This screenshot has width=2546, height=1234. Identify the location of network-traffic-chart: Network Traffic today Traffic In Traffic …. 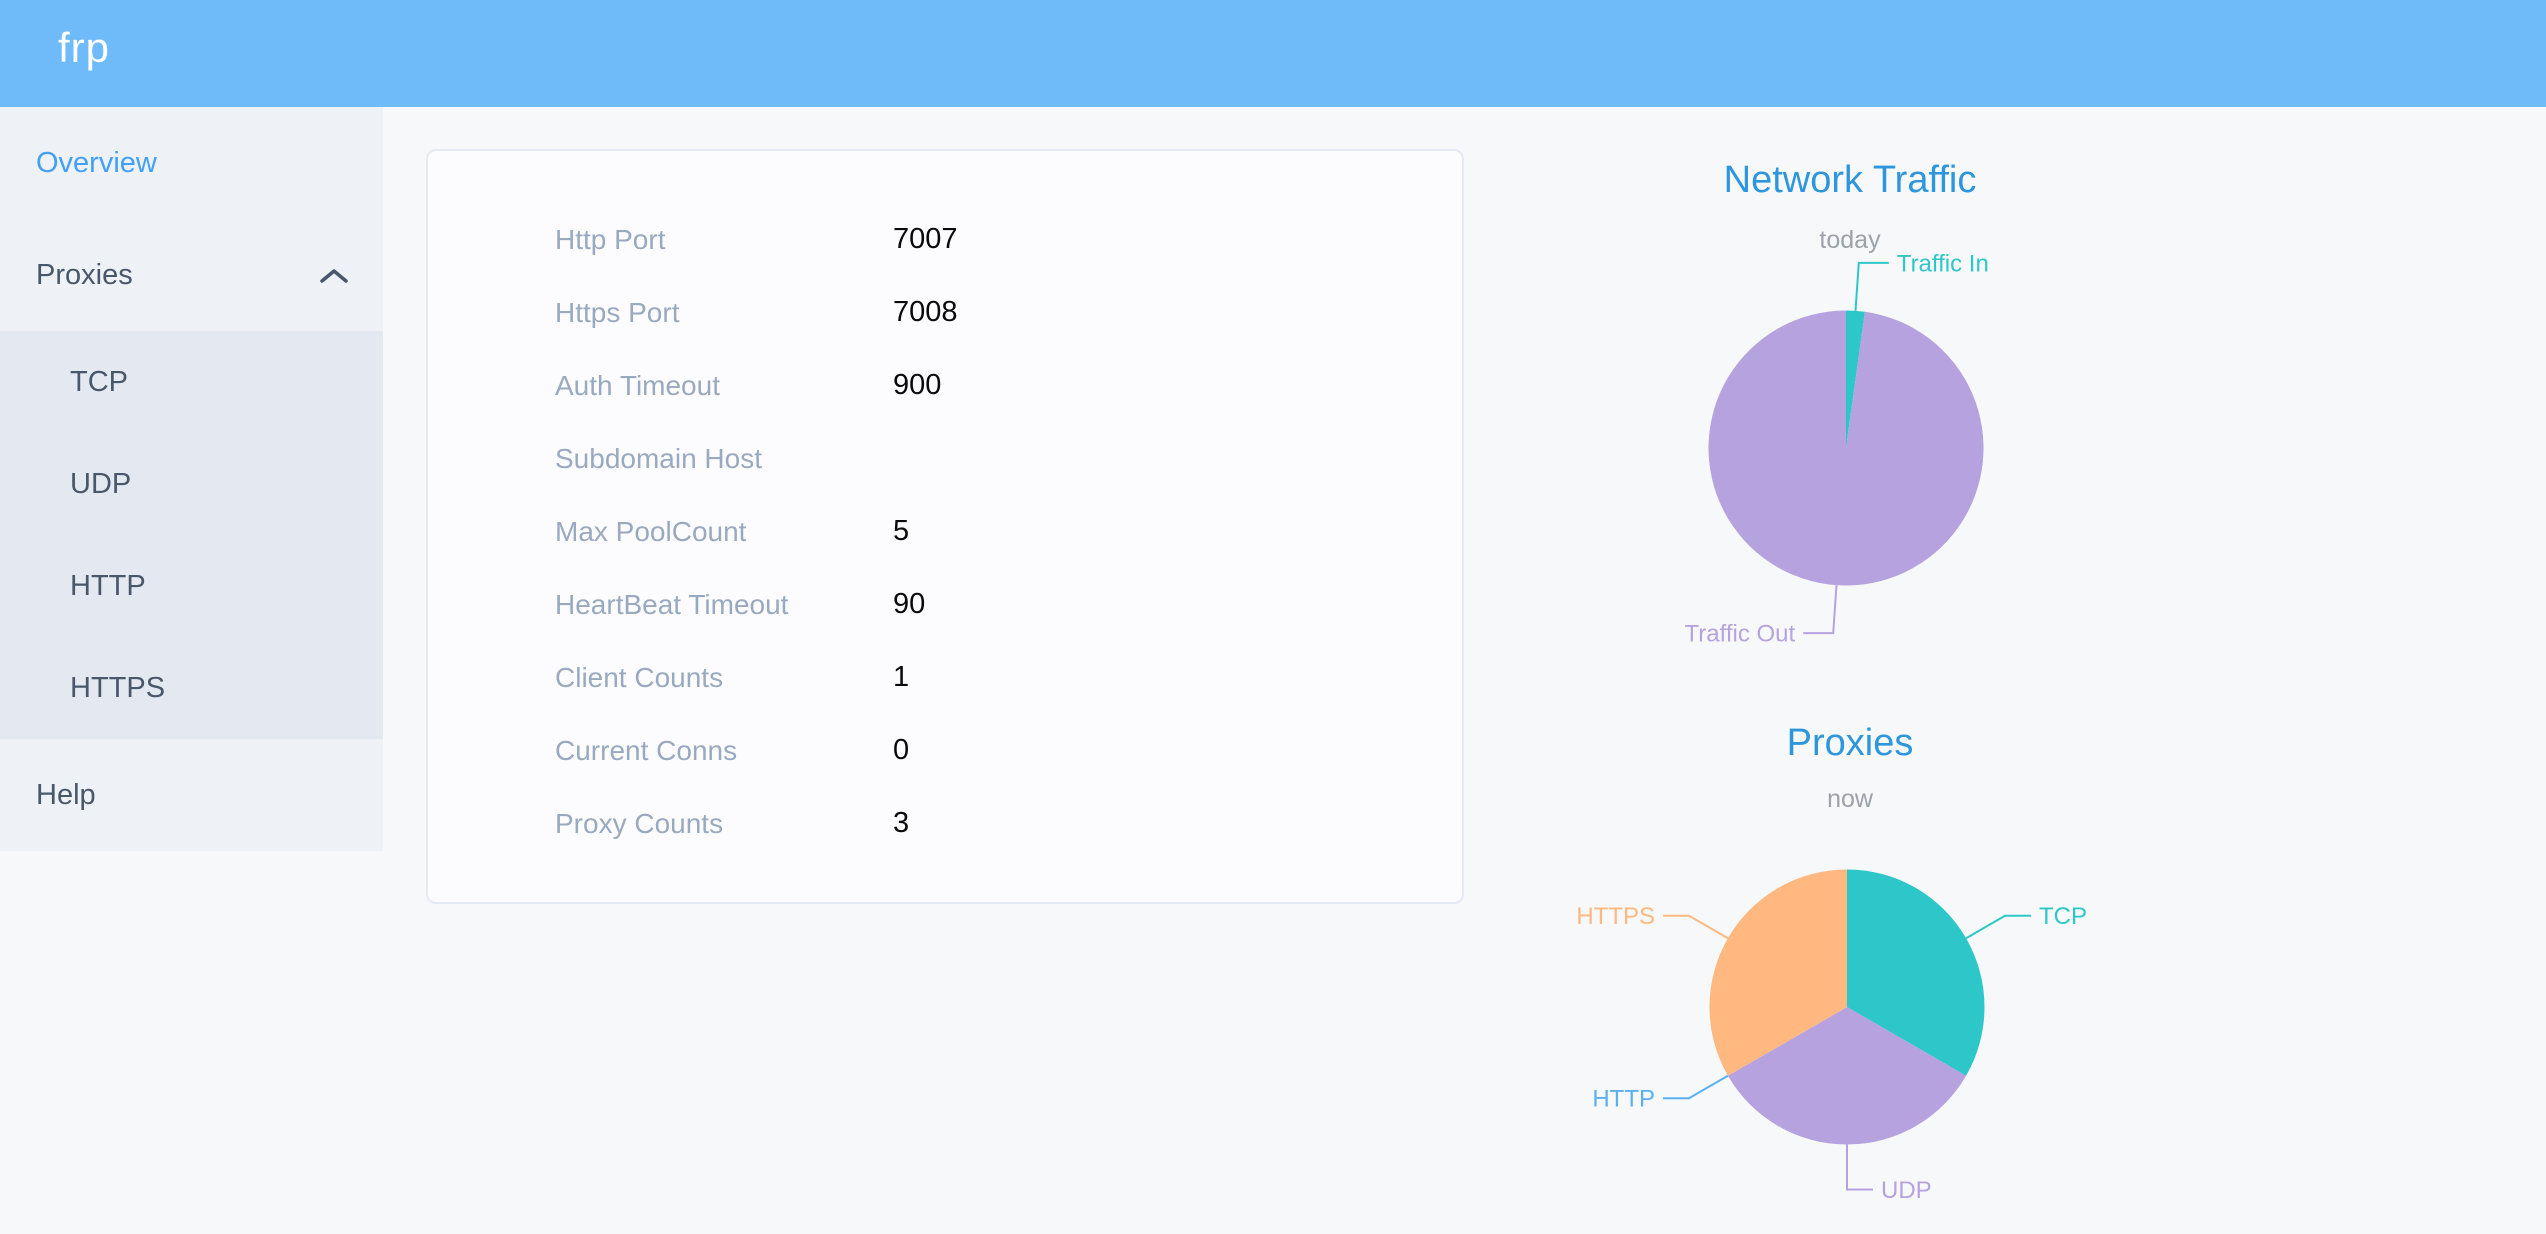
(1850, 400).